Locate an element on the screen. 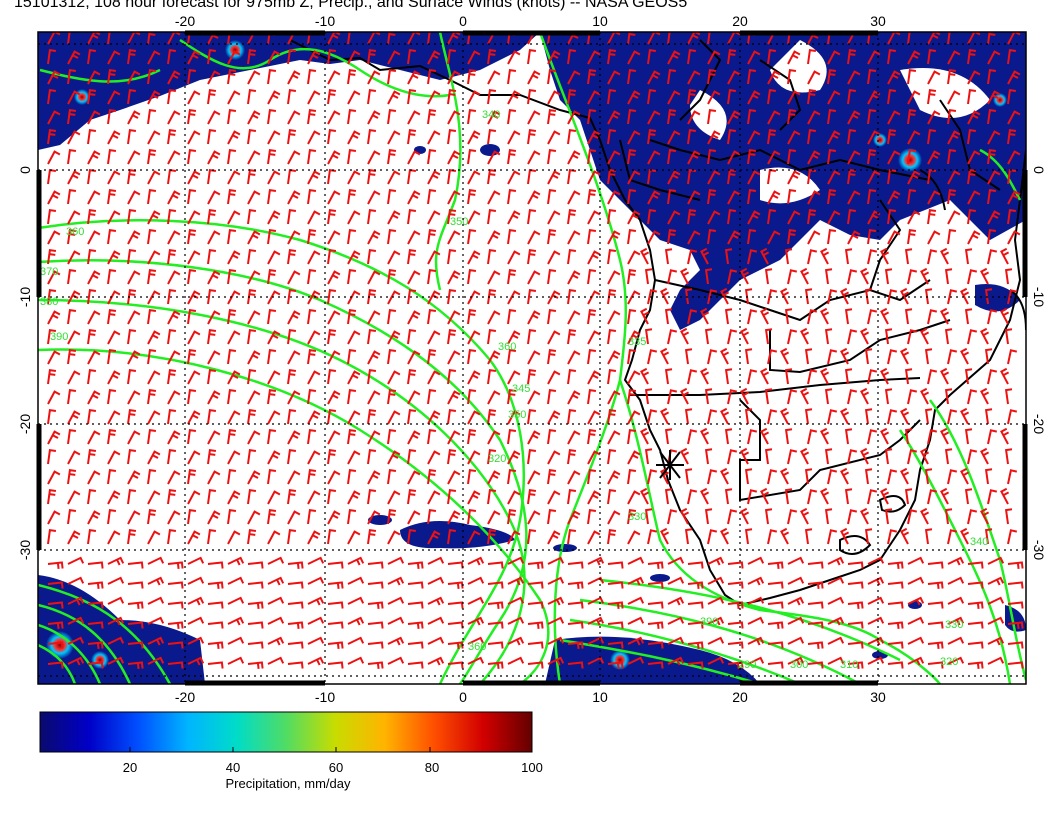  lat-tick-label: 0 is located at coordinates (25, 170).